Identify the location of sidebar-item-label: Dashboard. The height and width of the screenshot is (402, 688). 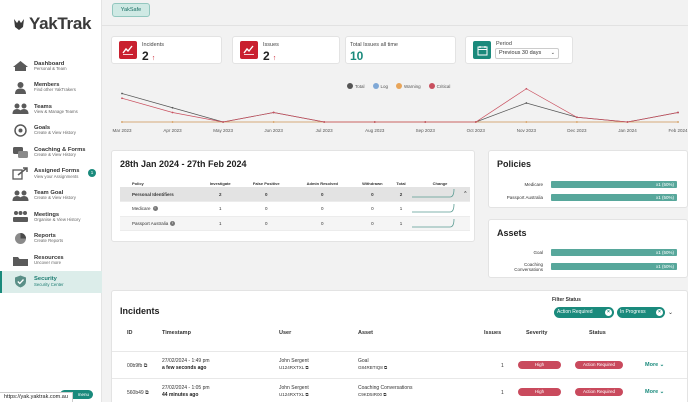
(49, 63).